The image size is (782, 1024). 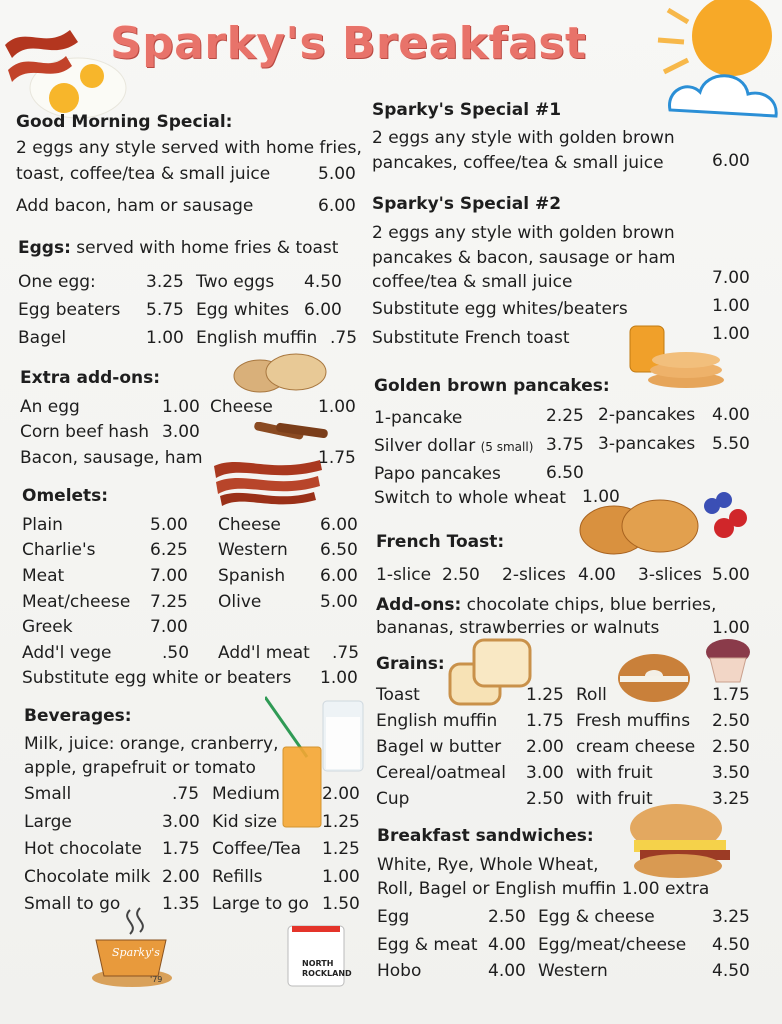 I want to click on english-muffin-illustration, so click(x=280, y=373).